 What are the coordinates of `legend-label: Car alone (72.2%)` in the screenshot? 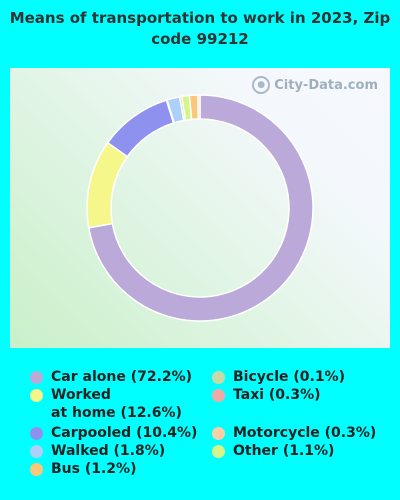 It's located at (122, 377).